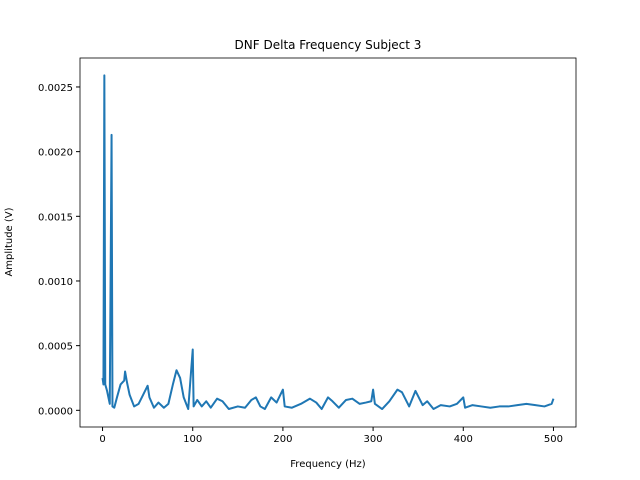  Describe the element at coordinates (9, 241) in the screenshot. I see `y-axis-label: Amplitude (V)` at that location.